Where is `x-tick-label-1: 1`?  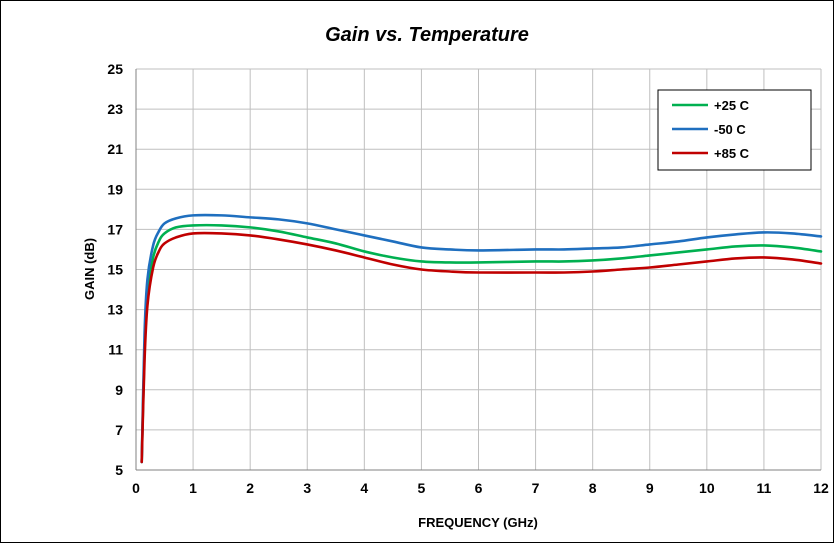 x-tick-label-1: 1 is located at coordinates (193, 488).